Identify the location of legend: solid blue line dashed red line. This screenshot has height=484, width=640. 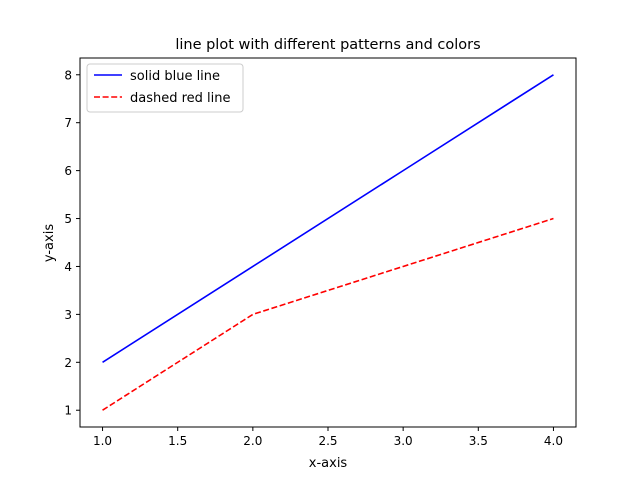
(165, 88).